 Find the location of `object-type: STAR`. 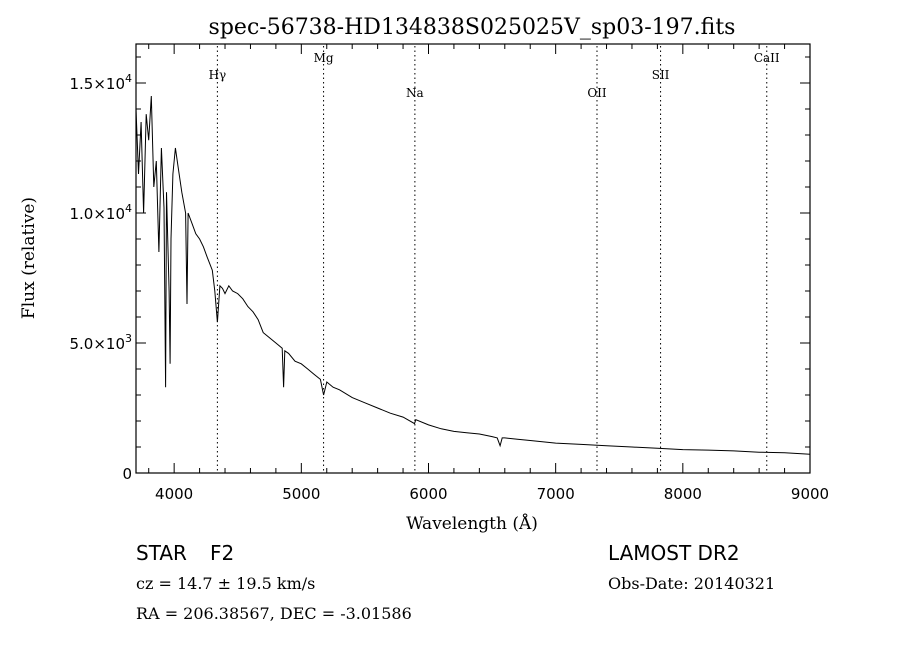

object-type: STAR is located at coordinates (161, 553).